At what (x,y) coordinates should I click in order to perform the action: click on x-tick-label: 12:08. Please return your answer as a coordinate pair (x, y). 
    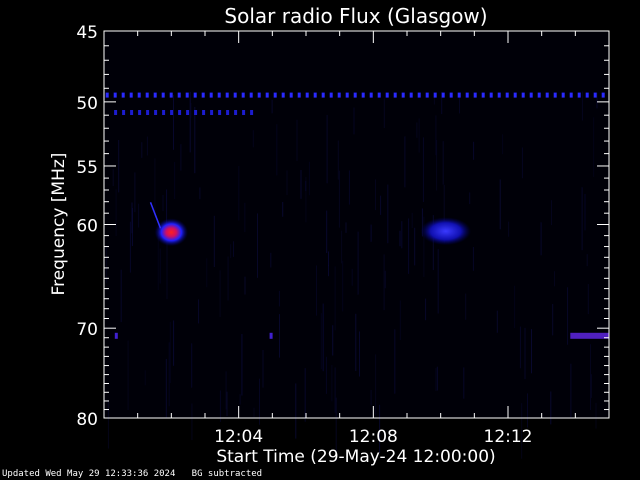
    Looking at the image, I should click on (373, 437).